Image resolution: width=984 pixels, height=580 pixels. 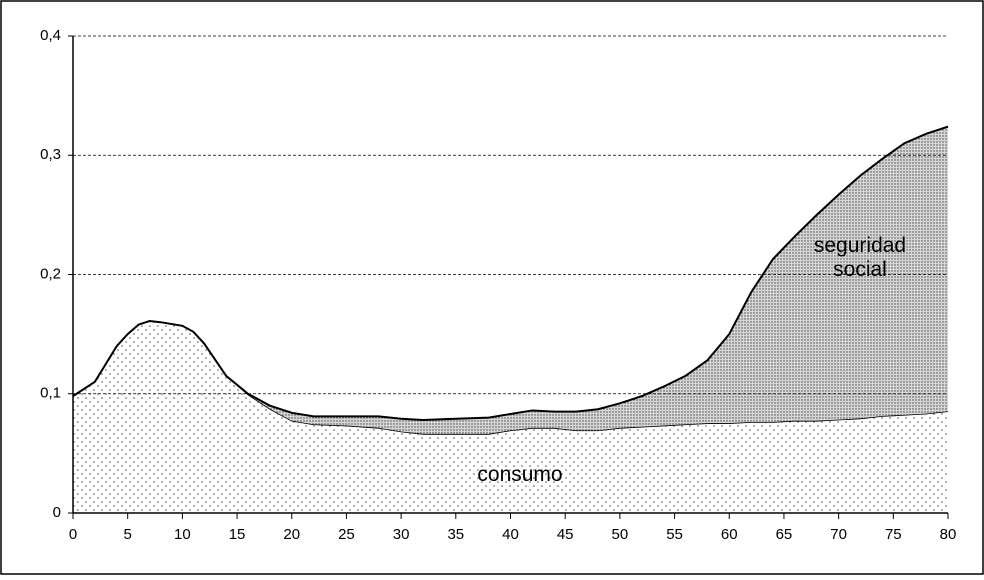 I want to click on x-tick-label: 45, so click(x=565, y=534).